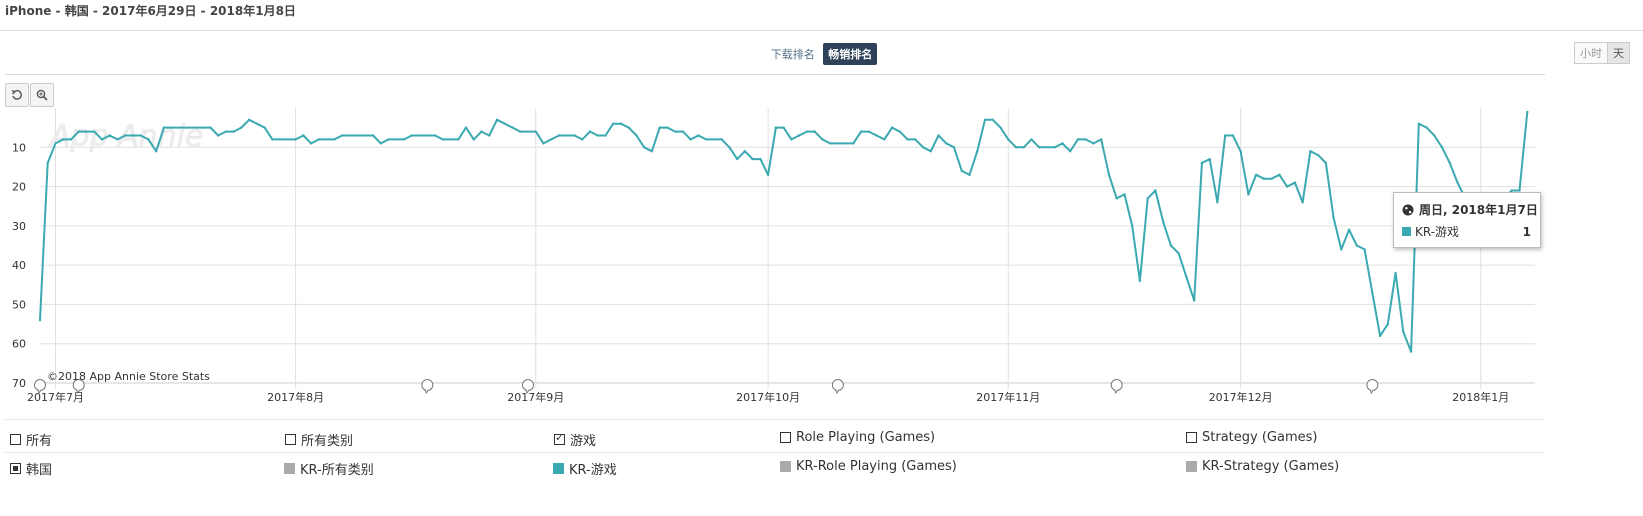 Image resolution: width=1643 pixels, height=516 pixels. Describe the element at coordinates (31, 439) in the screenshot. I see `legend-item-all: 所有` at that location.